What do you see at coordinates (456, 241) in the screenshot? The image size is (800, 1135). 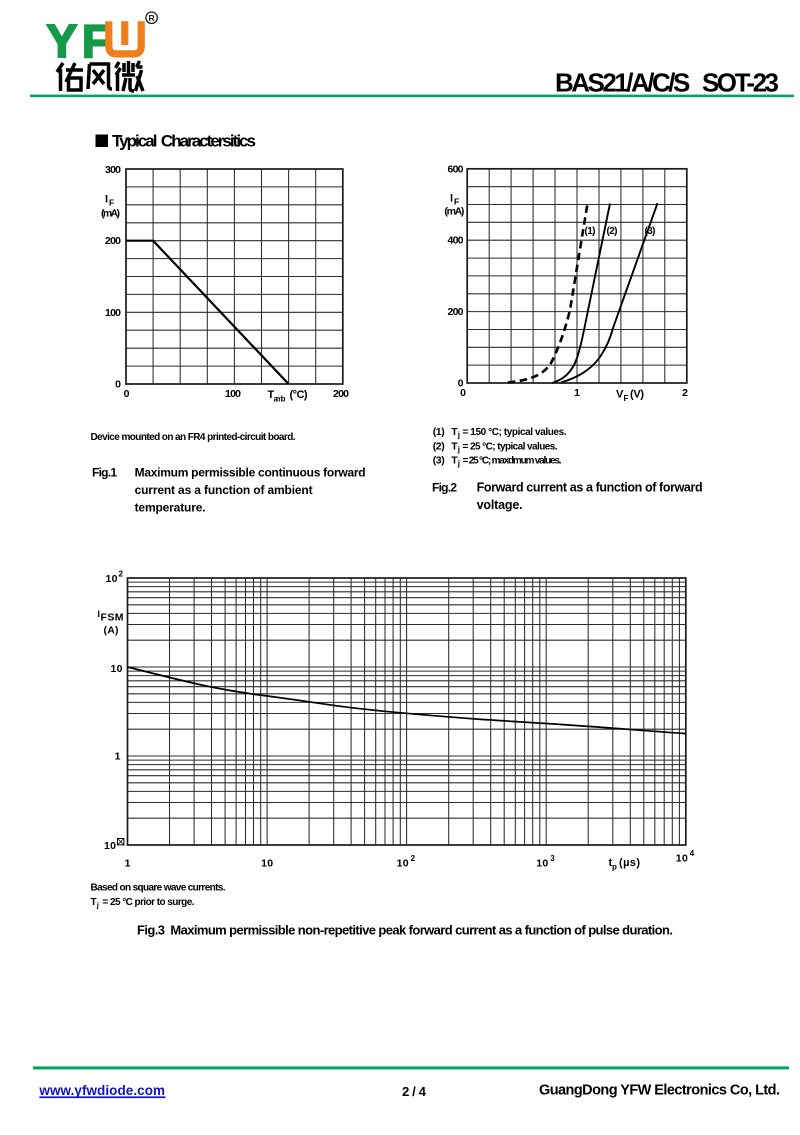 I see `svg-text: 400` at bounding box center [456, 241].